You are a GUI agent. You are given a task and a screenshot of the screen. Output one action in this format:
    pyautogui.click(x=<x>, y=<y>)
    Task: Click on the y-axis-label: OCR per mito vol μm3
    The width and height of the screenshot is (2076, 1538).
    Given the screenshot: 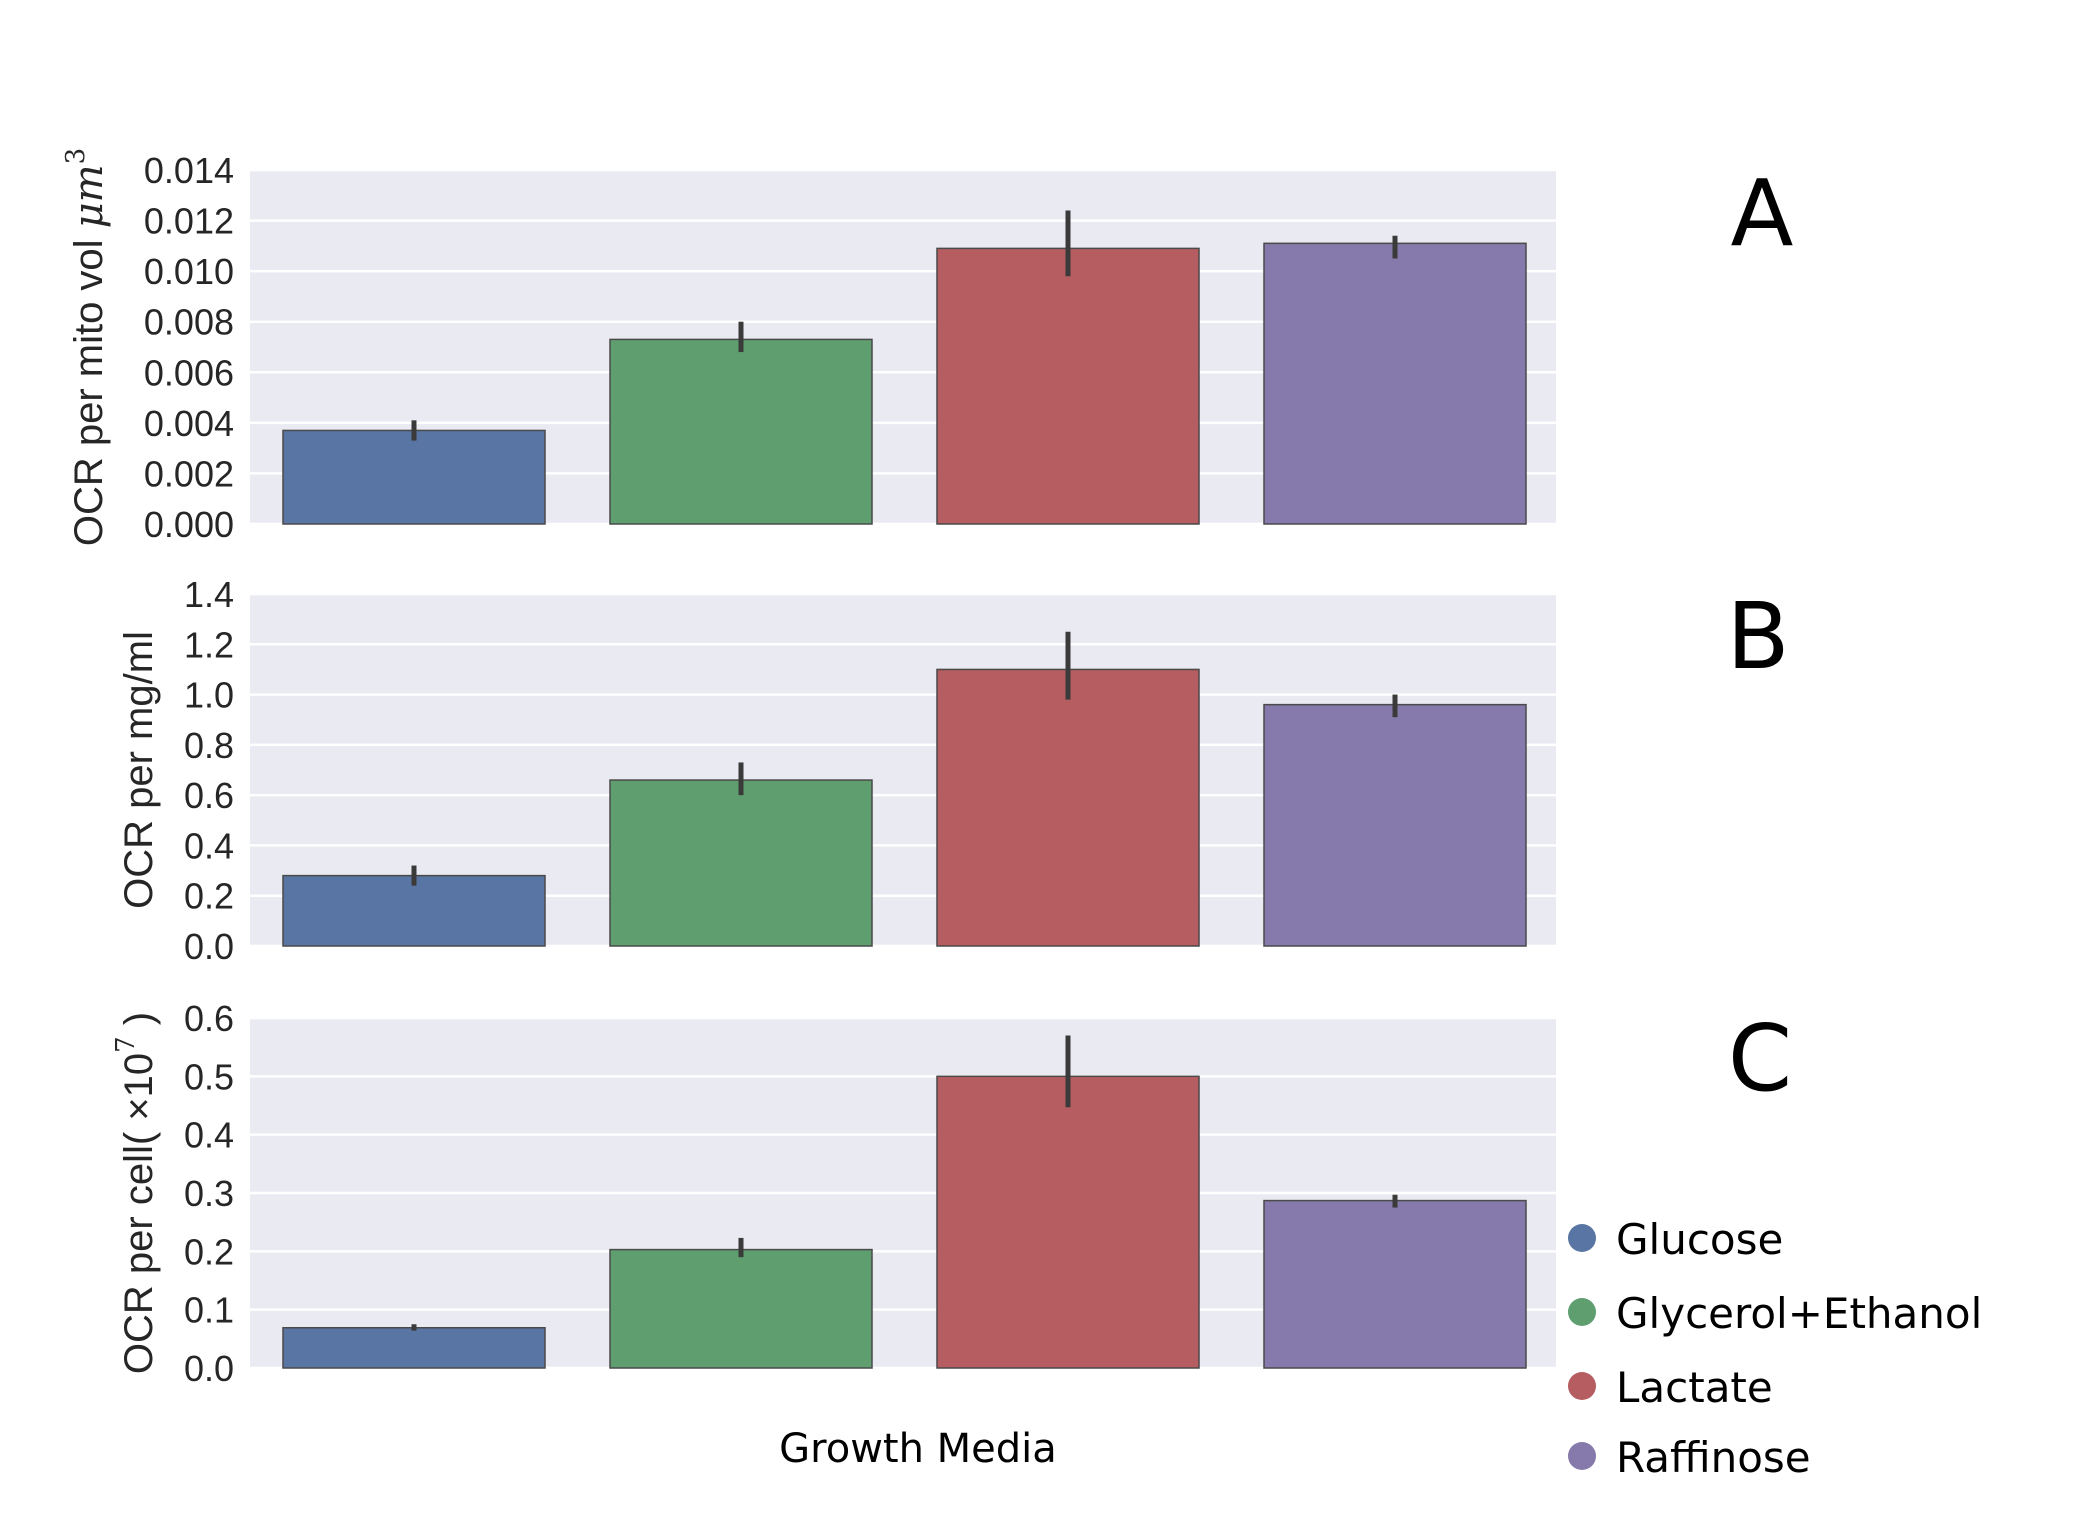 What is the action you would take?
    pyautogui.click(x=86, y=347)
    